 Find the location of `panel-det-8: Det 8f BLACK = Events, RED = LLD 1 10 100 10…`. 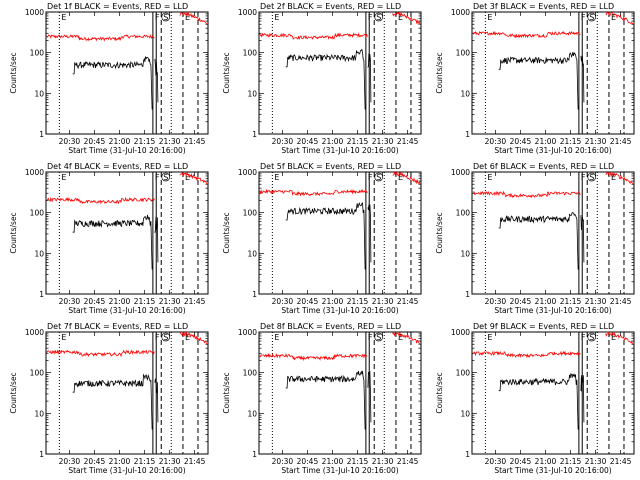

panel-det-8: Det 8f BLACK = Events, RED = LLD 1 10 100 10… is located at coordinates (322, 398).